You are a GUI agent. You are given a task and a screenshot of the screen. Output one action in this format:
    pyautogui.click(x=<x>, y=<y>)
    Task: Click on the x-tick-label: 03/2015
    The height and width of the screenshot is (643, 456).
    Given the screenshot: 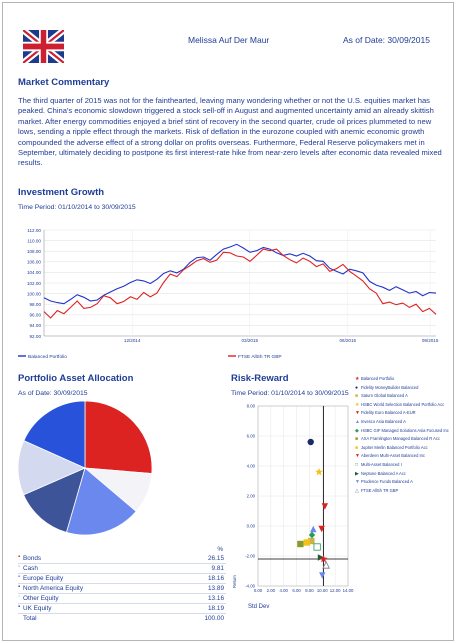 What is the action you would take?
    pyautogui.click(x=249, y=340)
    